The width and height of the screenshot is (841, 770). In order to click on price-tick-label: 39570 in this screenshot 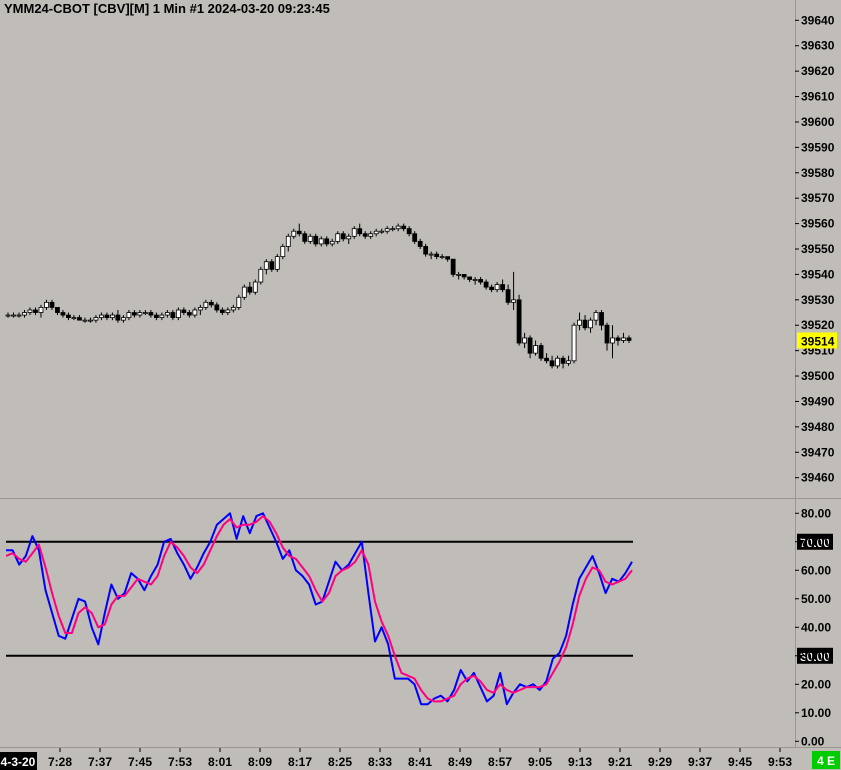, I will do `click(818, 198)`.